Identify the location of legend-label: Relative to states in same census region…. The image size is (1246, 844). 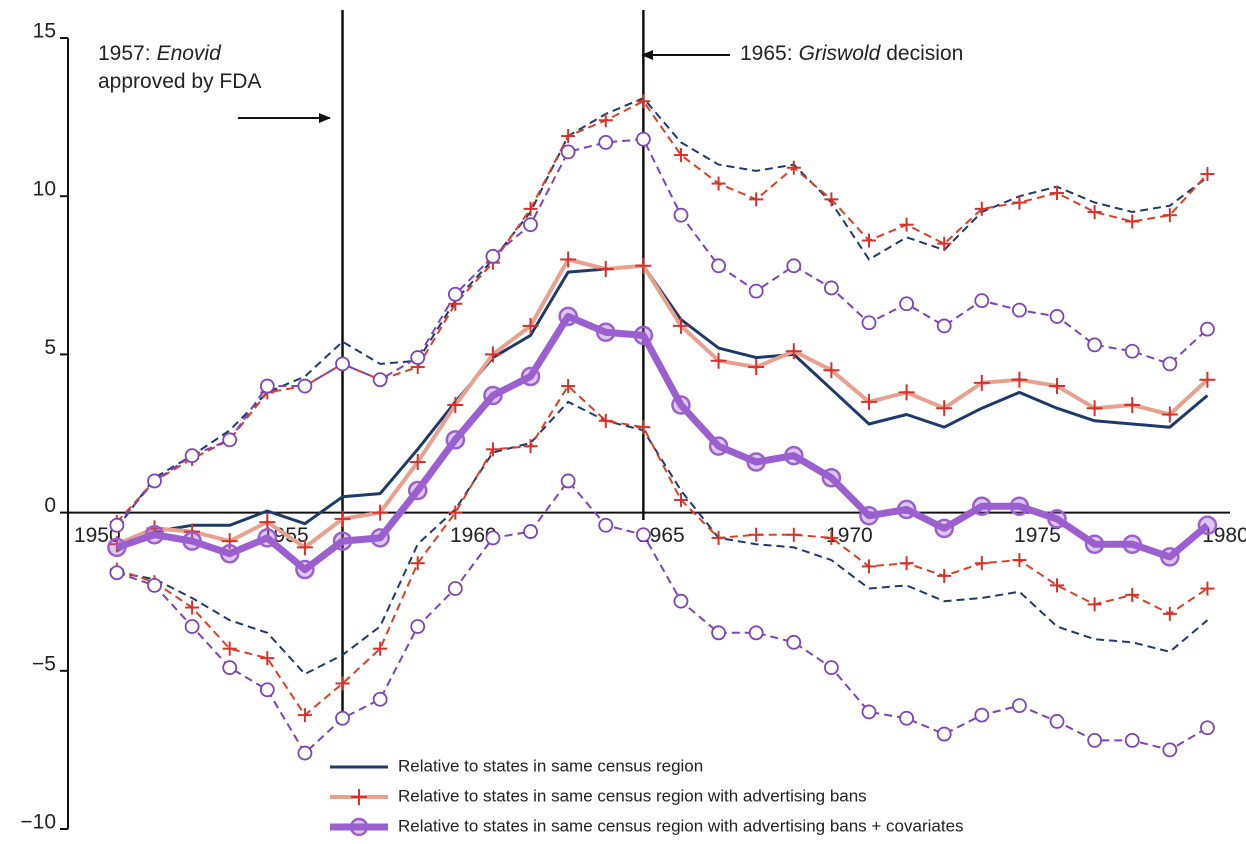
(632, 795).